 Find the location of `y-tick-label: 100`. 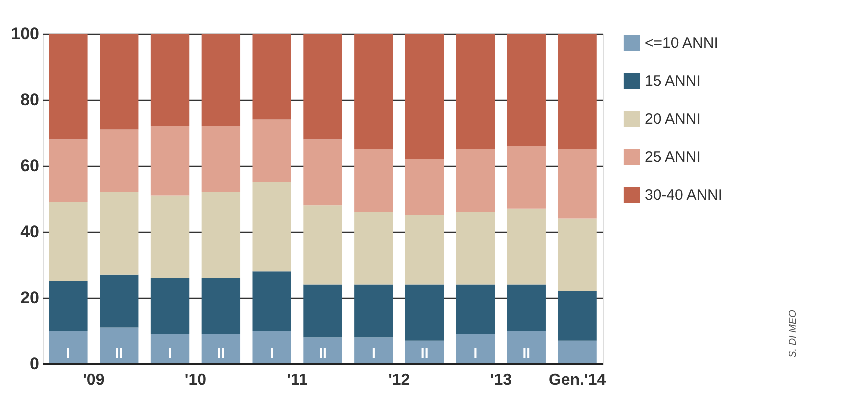

y-tick-label: 100 is located at coordinates (25, 34).